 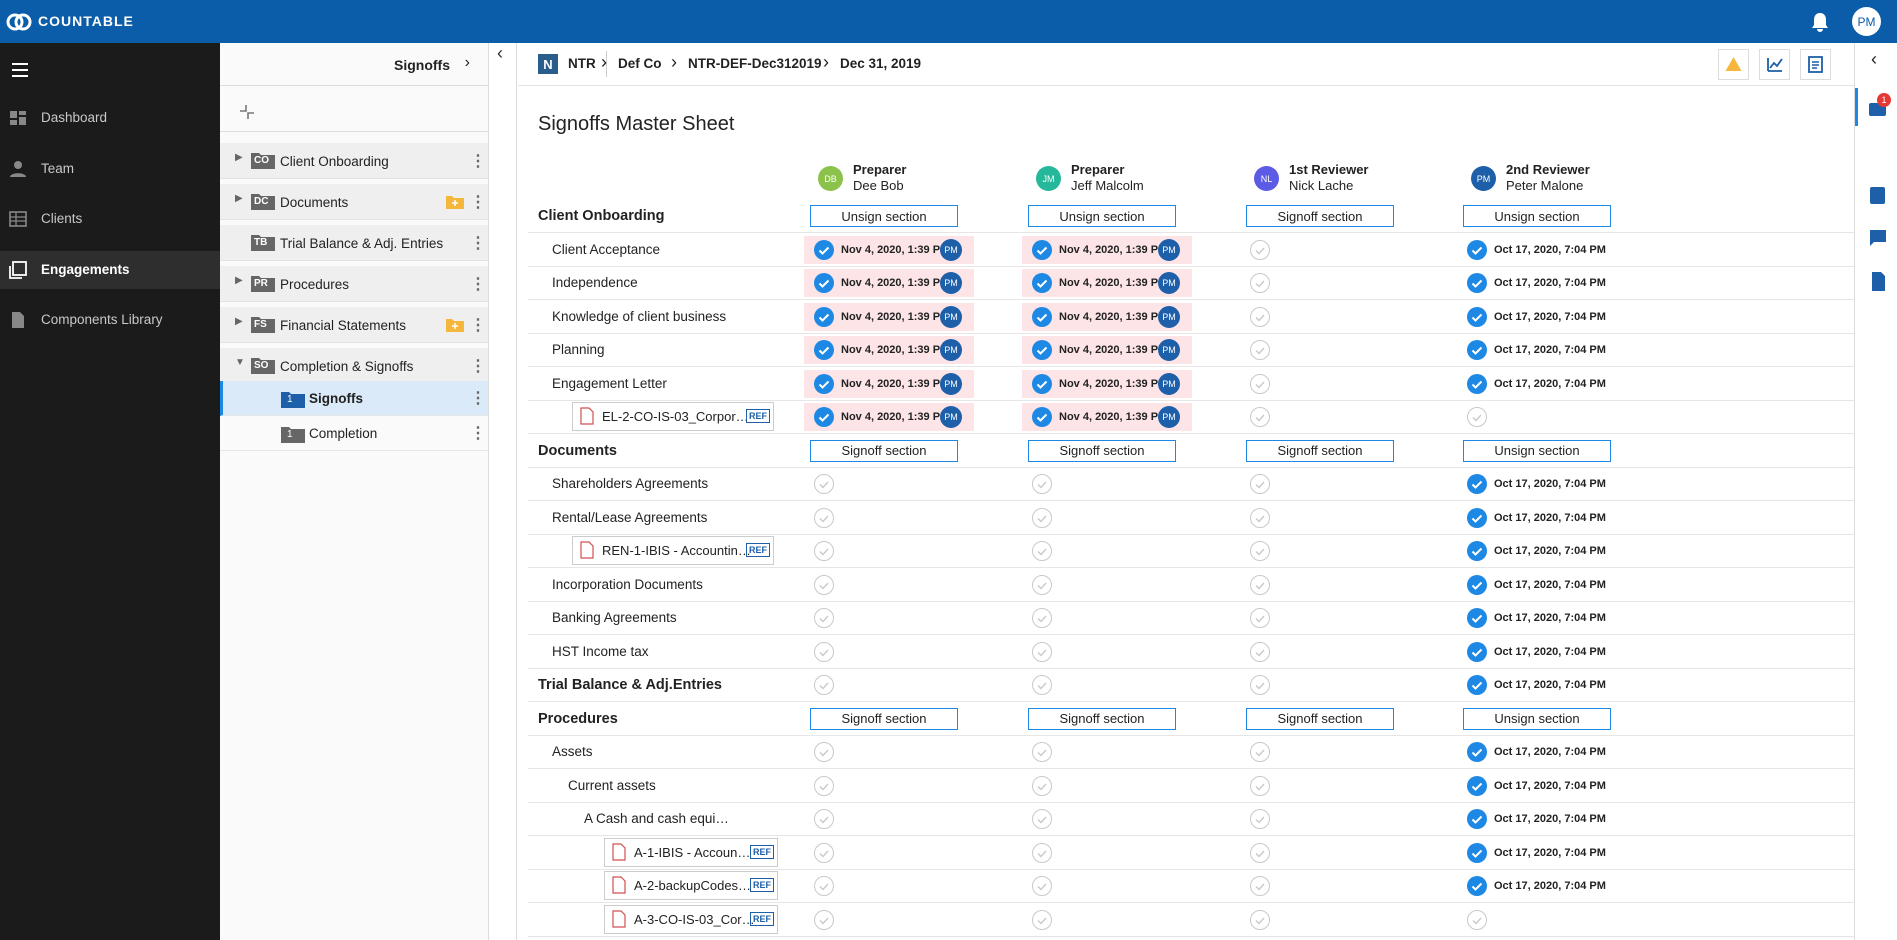 What do you see at coordinates (1878, 281) in the screenshot?
I see `file-icon` at bounding box center [1878, 281].